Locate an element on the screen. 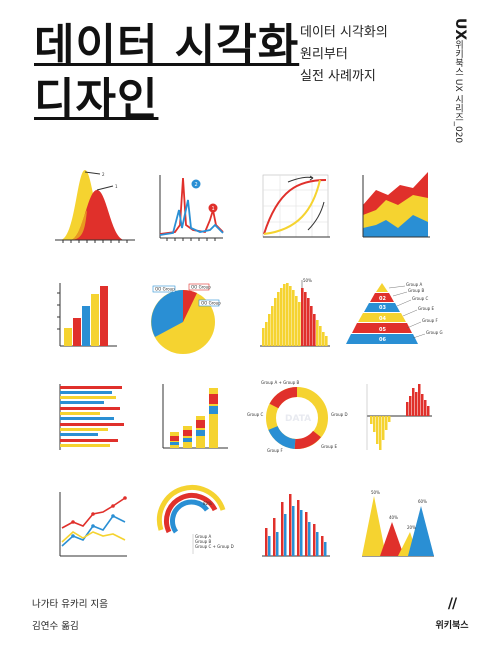  donut-group-f: Group F is located at coordinates (275, 450).